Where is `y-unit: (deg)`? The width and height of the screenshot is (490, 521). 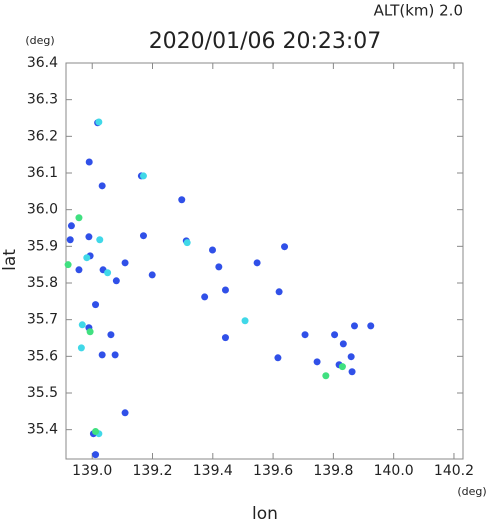 y-unit: (deg) is located at coordinates (39, 40).